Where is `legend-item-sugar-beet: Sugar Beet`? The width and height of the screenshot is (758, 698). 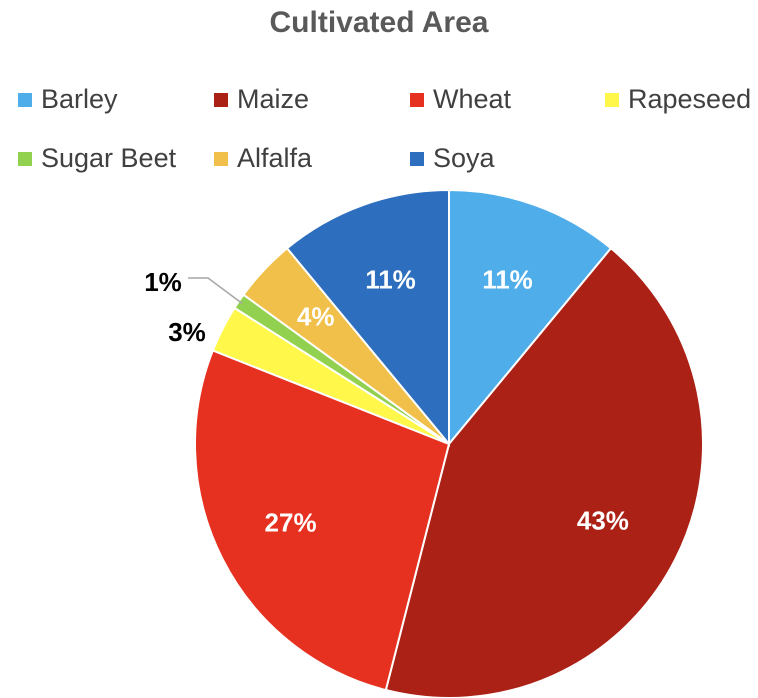 legend-item-sugar-beet: Sugar Beet is located at coordinates (97, 158).